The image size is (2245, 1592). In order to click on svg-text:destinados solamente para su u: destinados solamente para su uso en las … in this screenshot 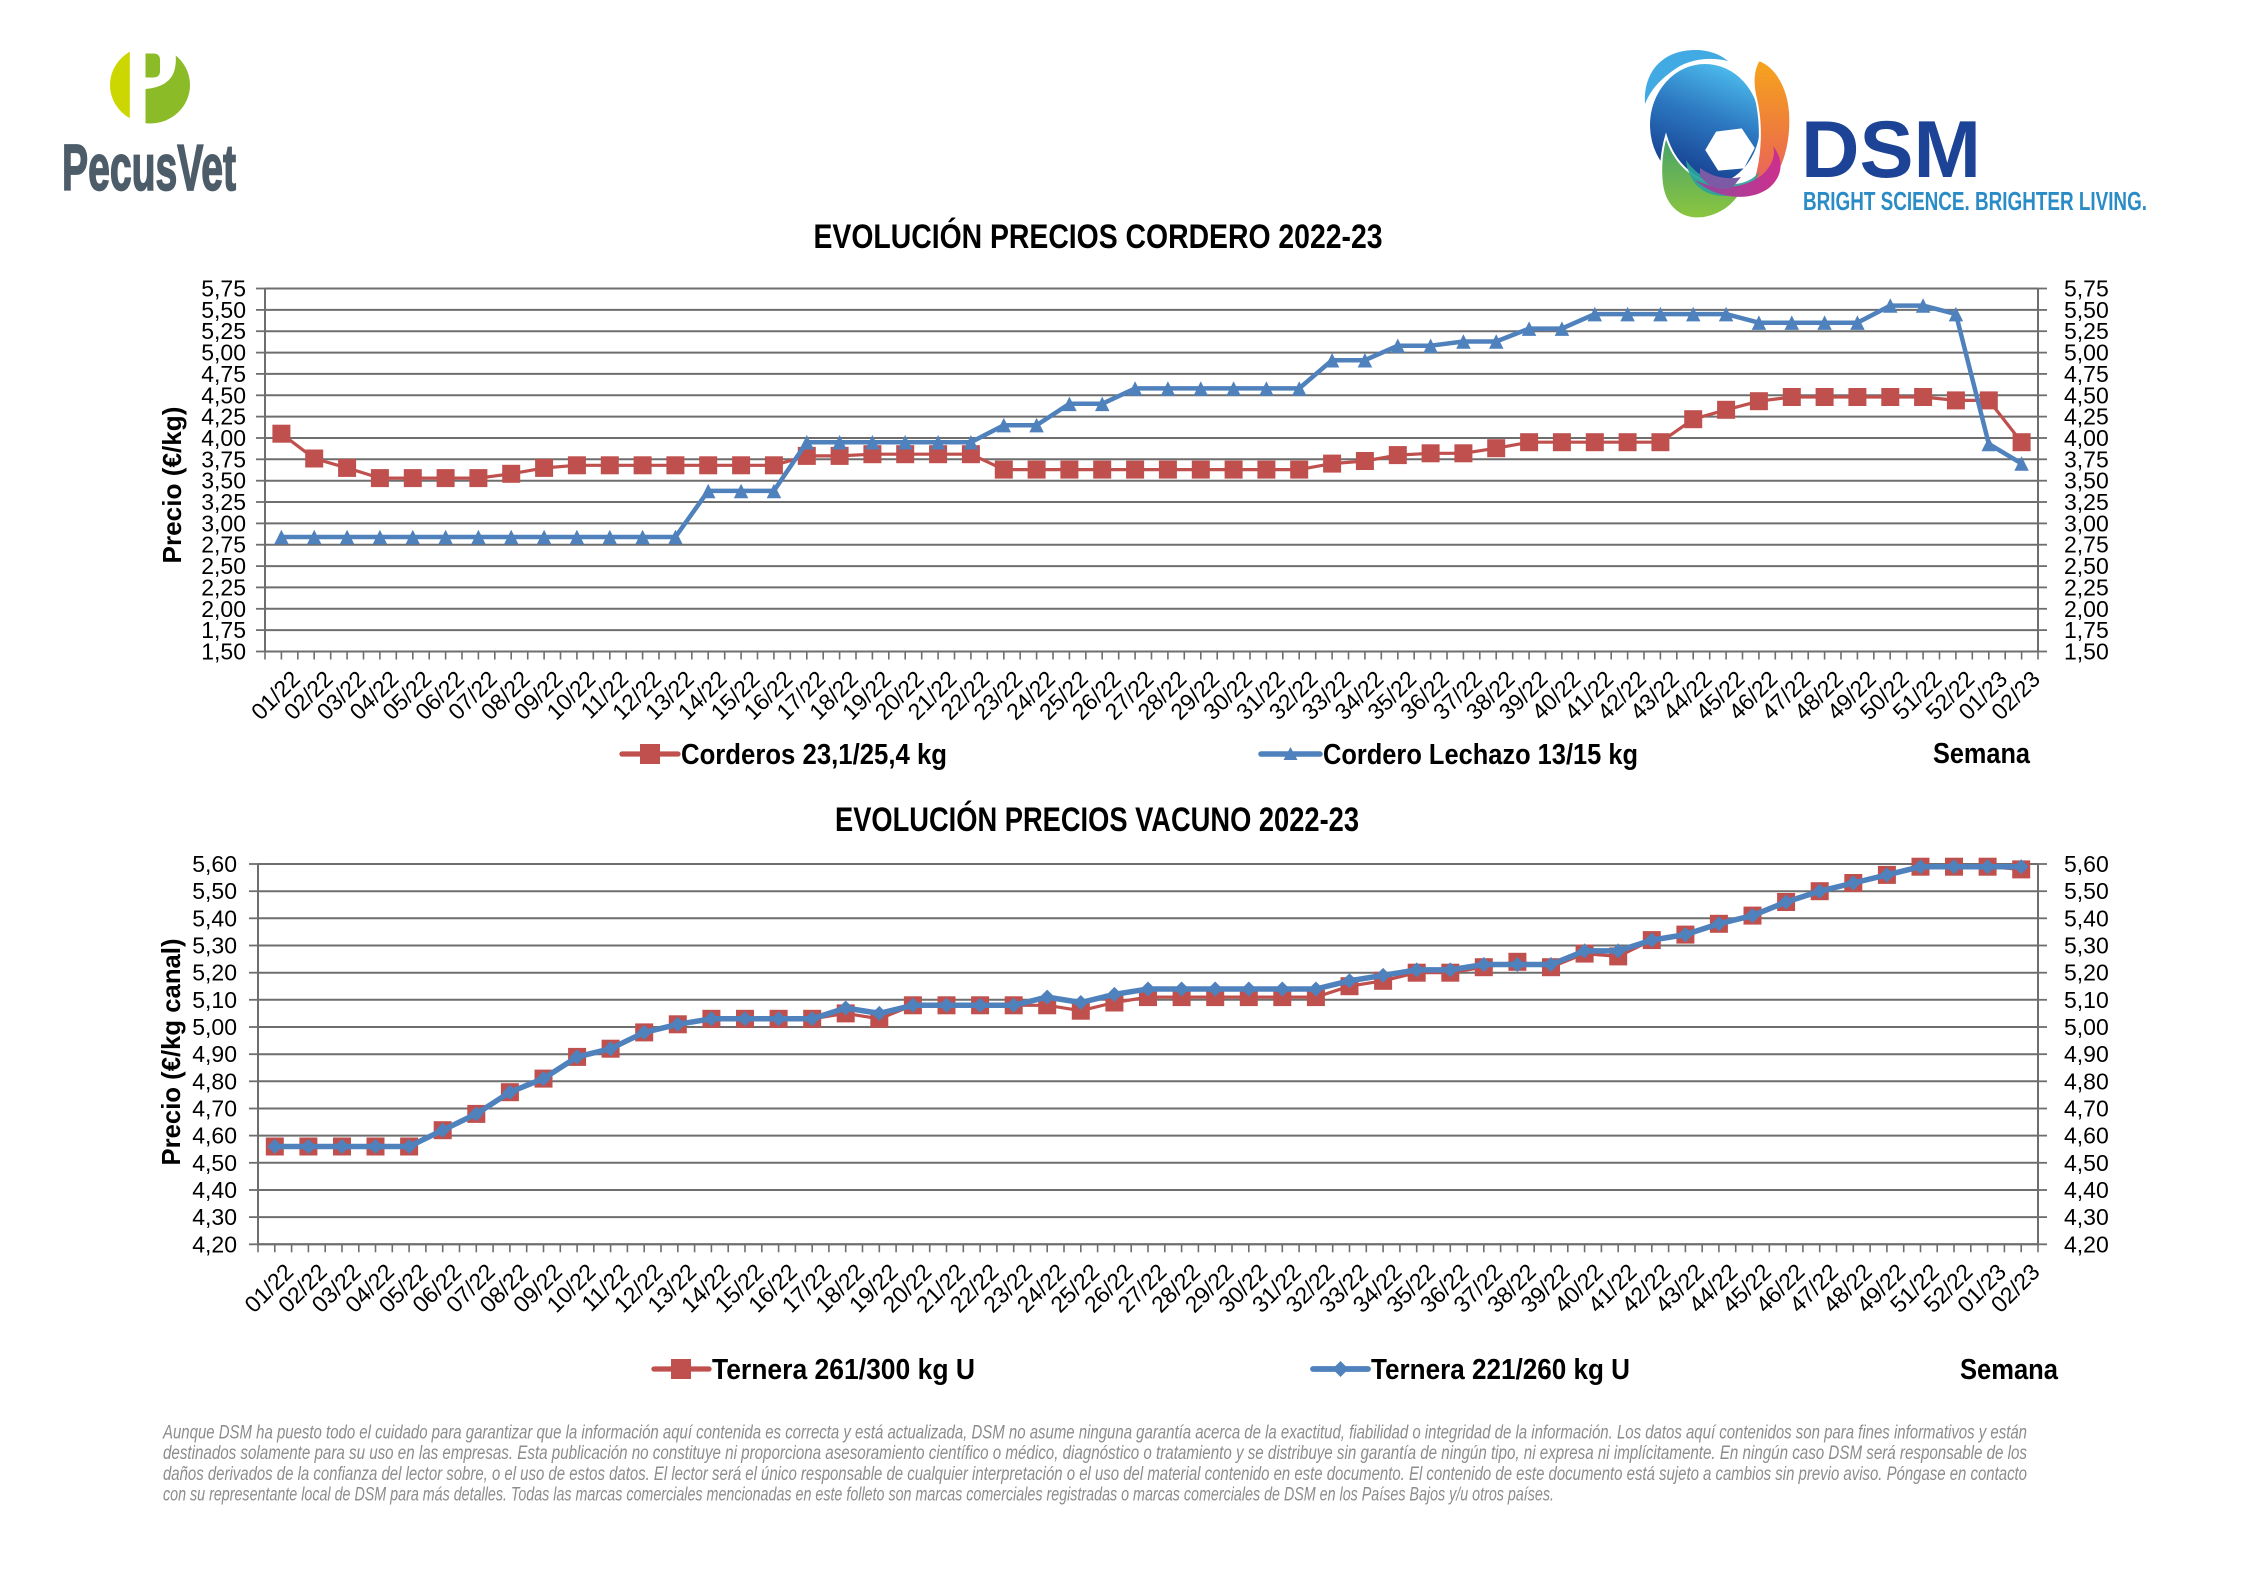, I will do `click(1095, 1453)`.